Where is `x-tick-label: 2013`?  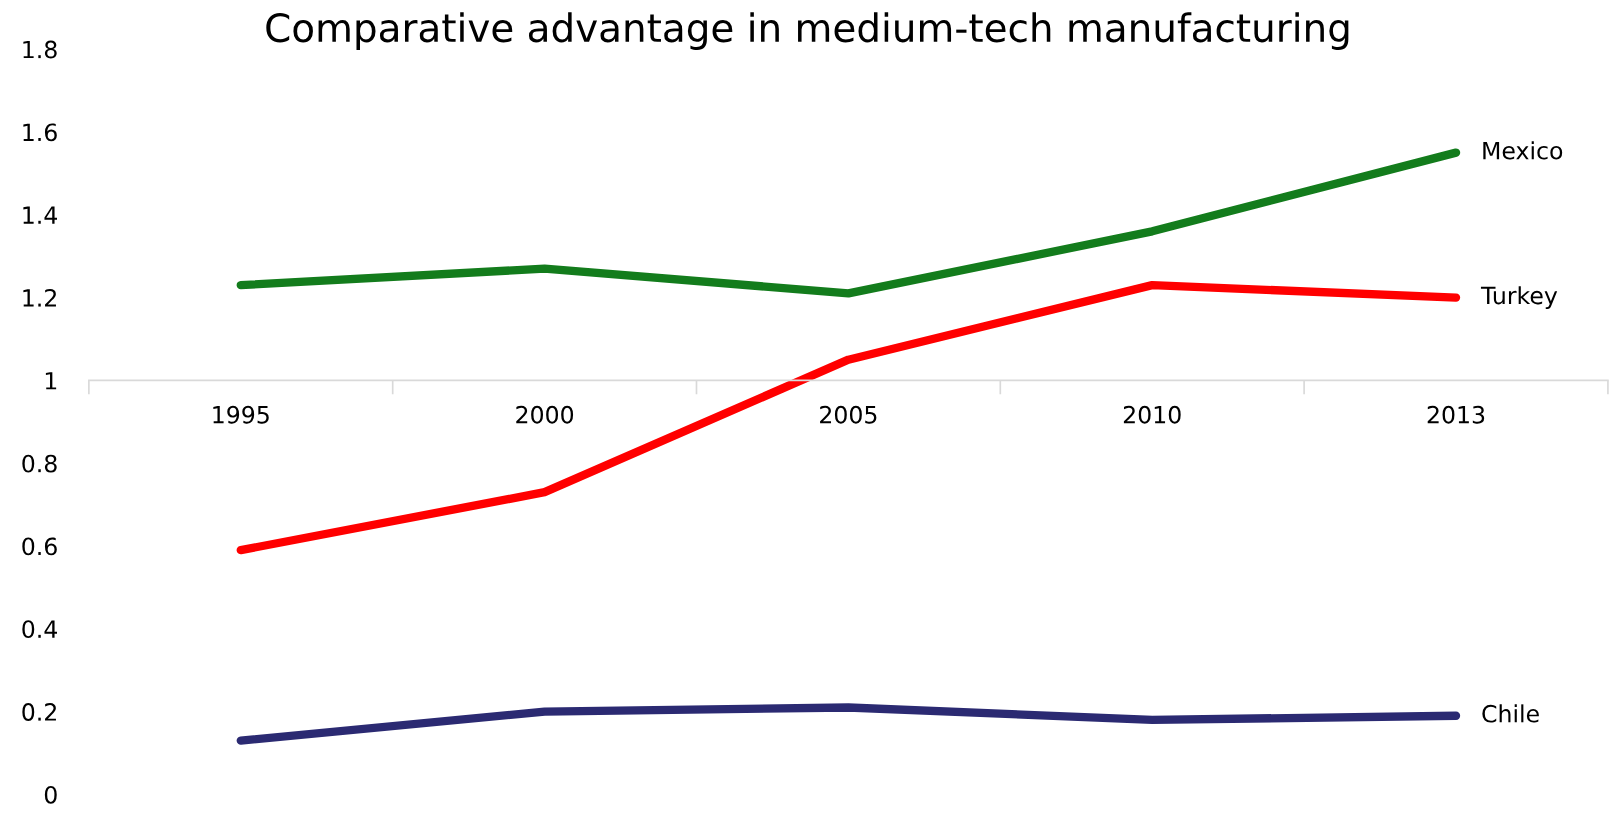 x-tick-label: 2013 is located at coordinates (1456, 414).